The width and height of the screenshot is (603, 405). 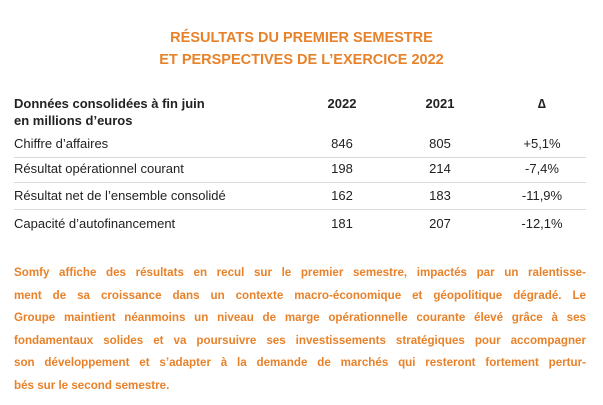 I want to click on cell-value: 183, so click(x=440, y=195).